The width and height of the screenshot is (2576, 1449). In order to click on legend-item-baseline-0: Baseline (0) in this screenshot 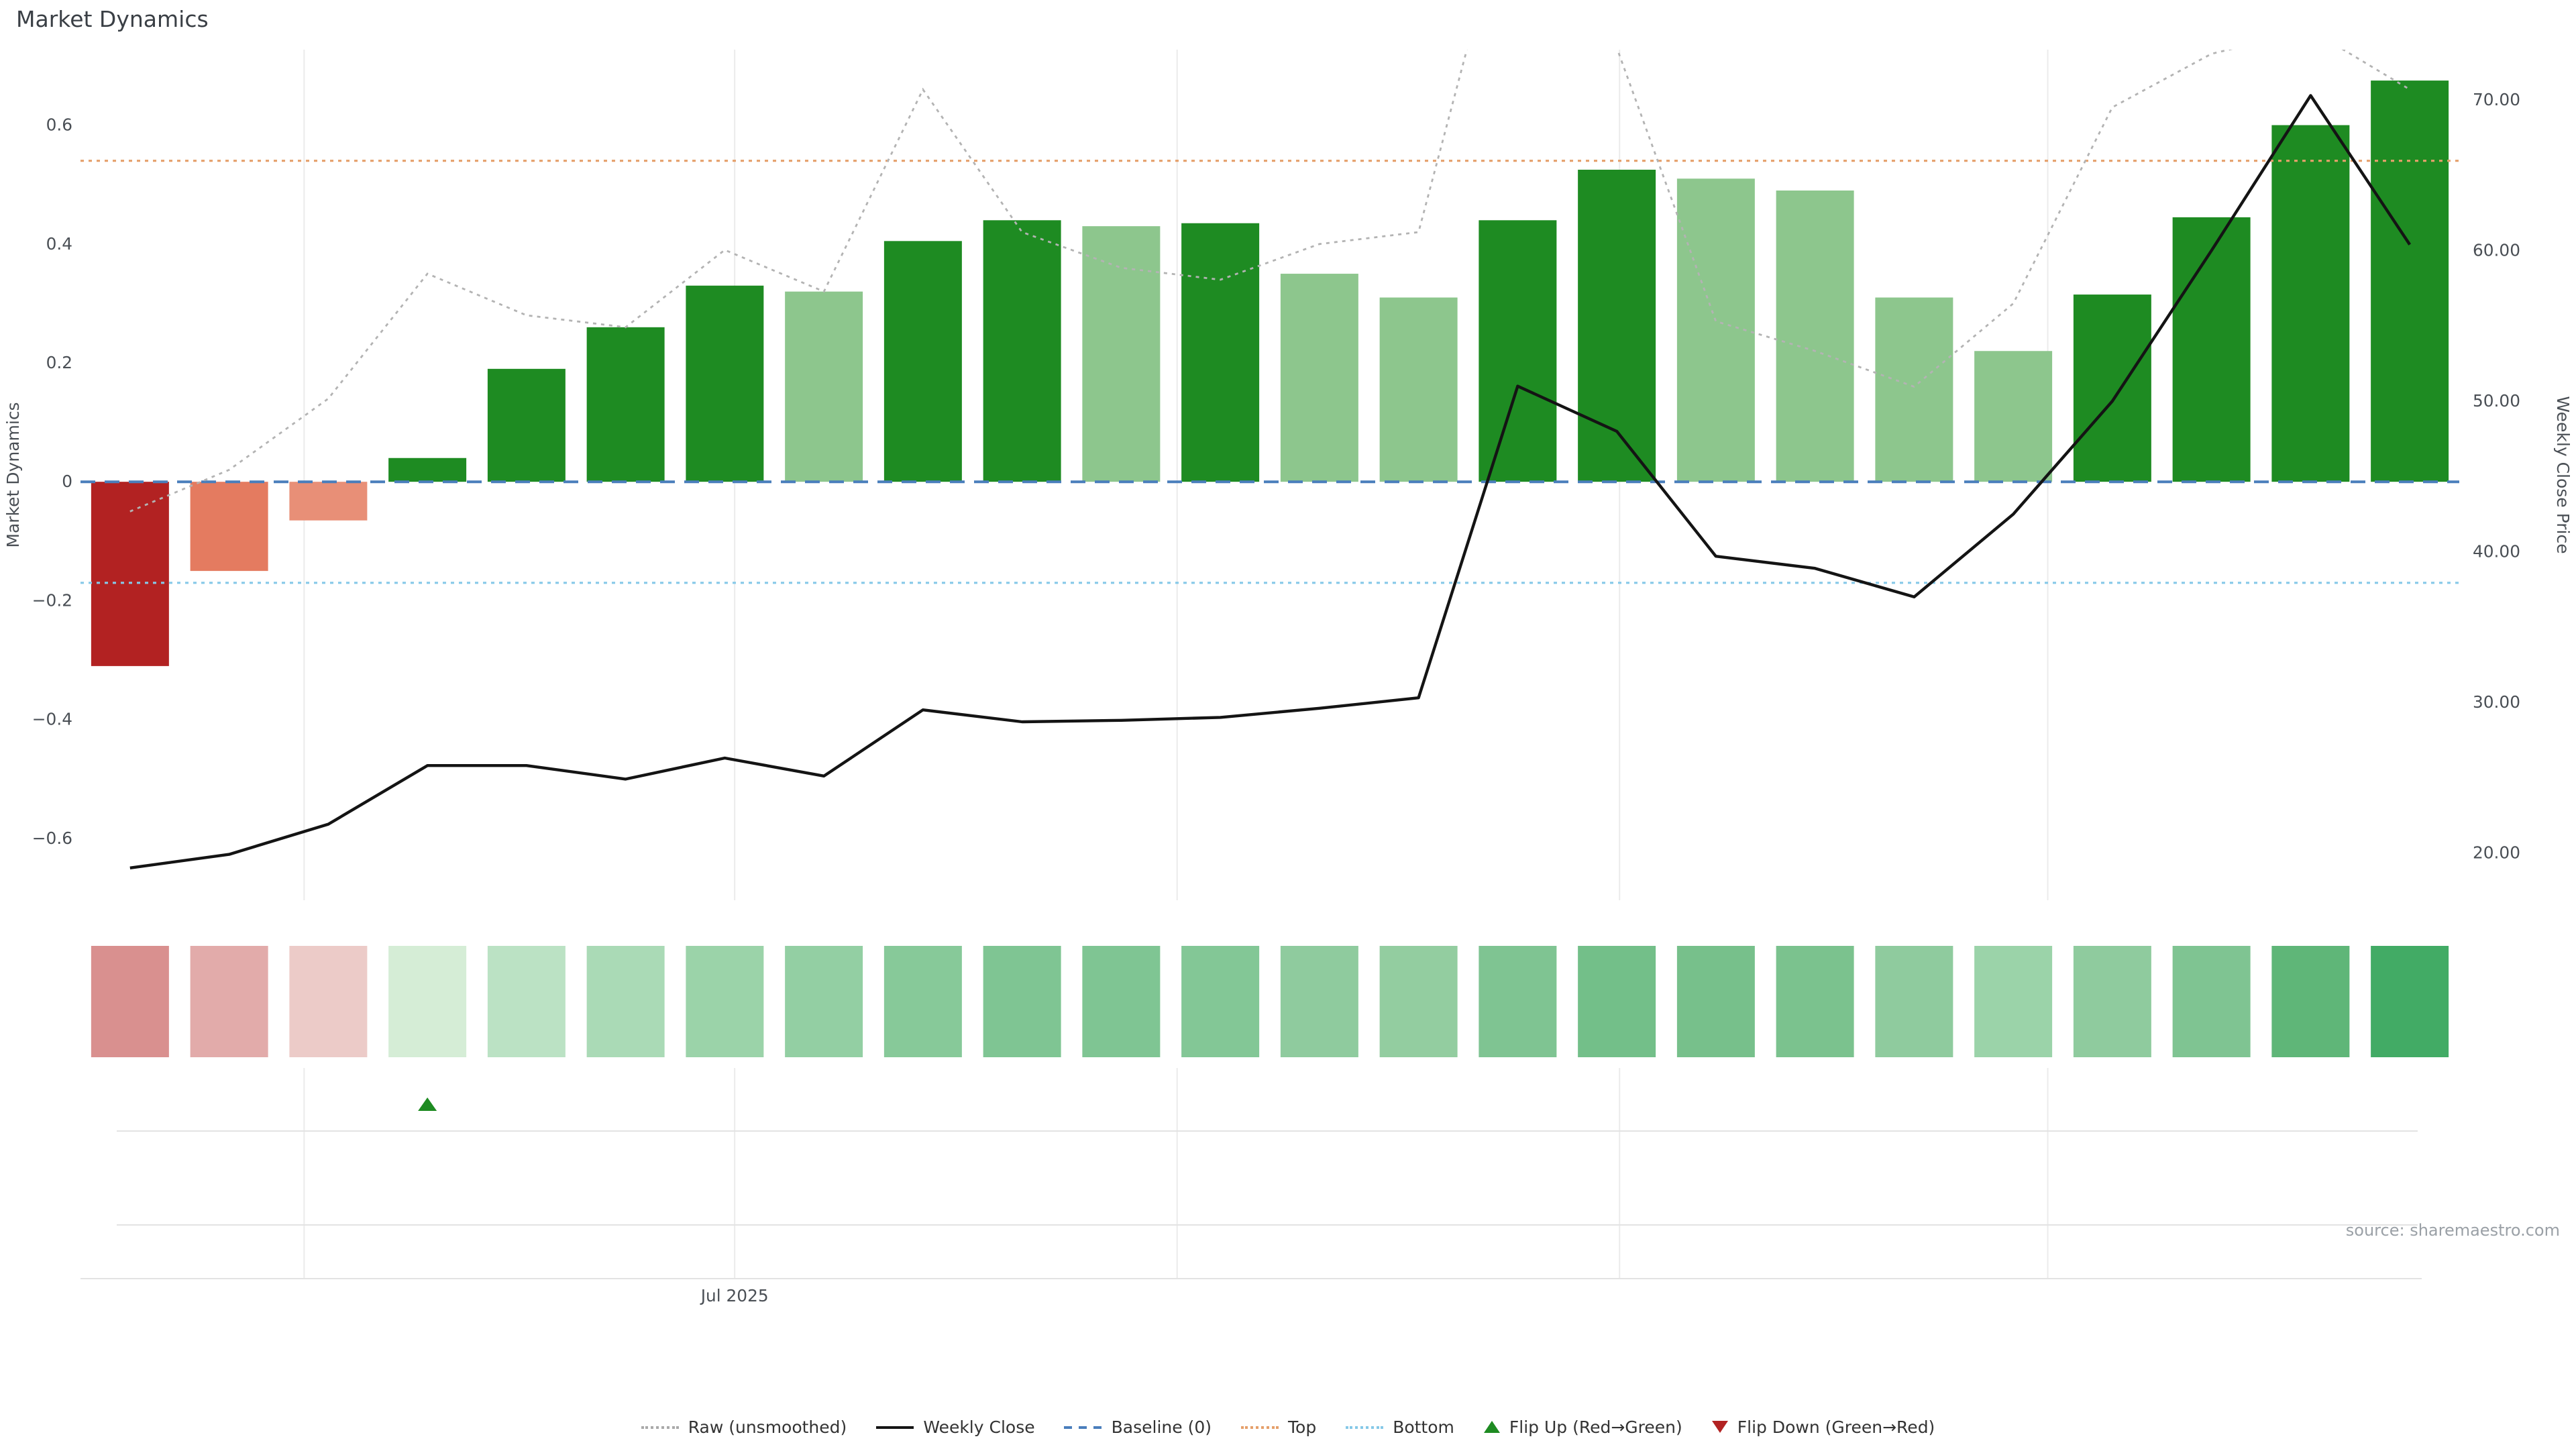, I will do `click(1138, 1427)`.